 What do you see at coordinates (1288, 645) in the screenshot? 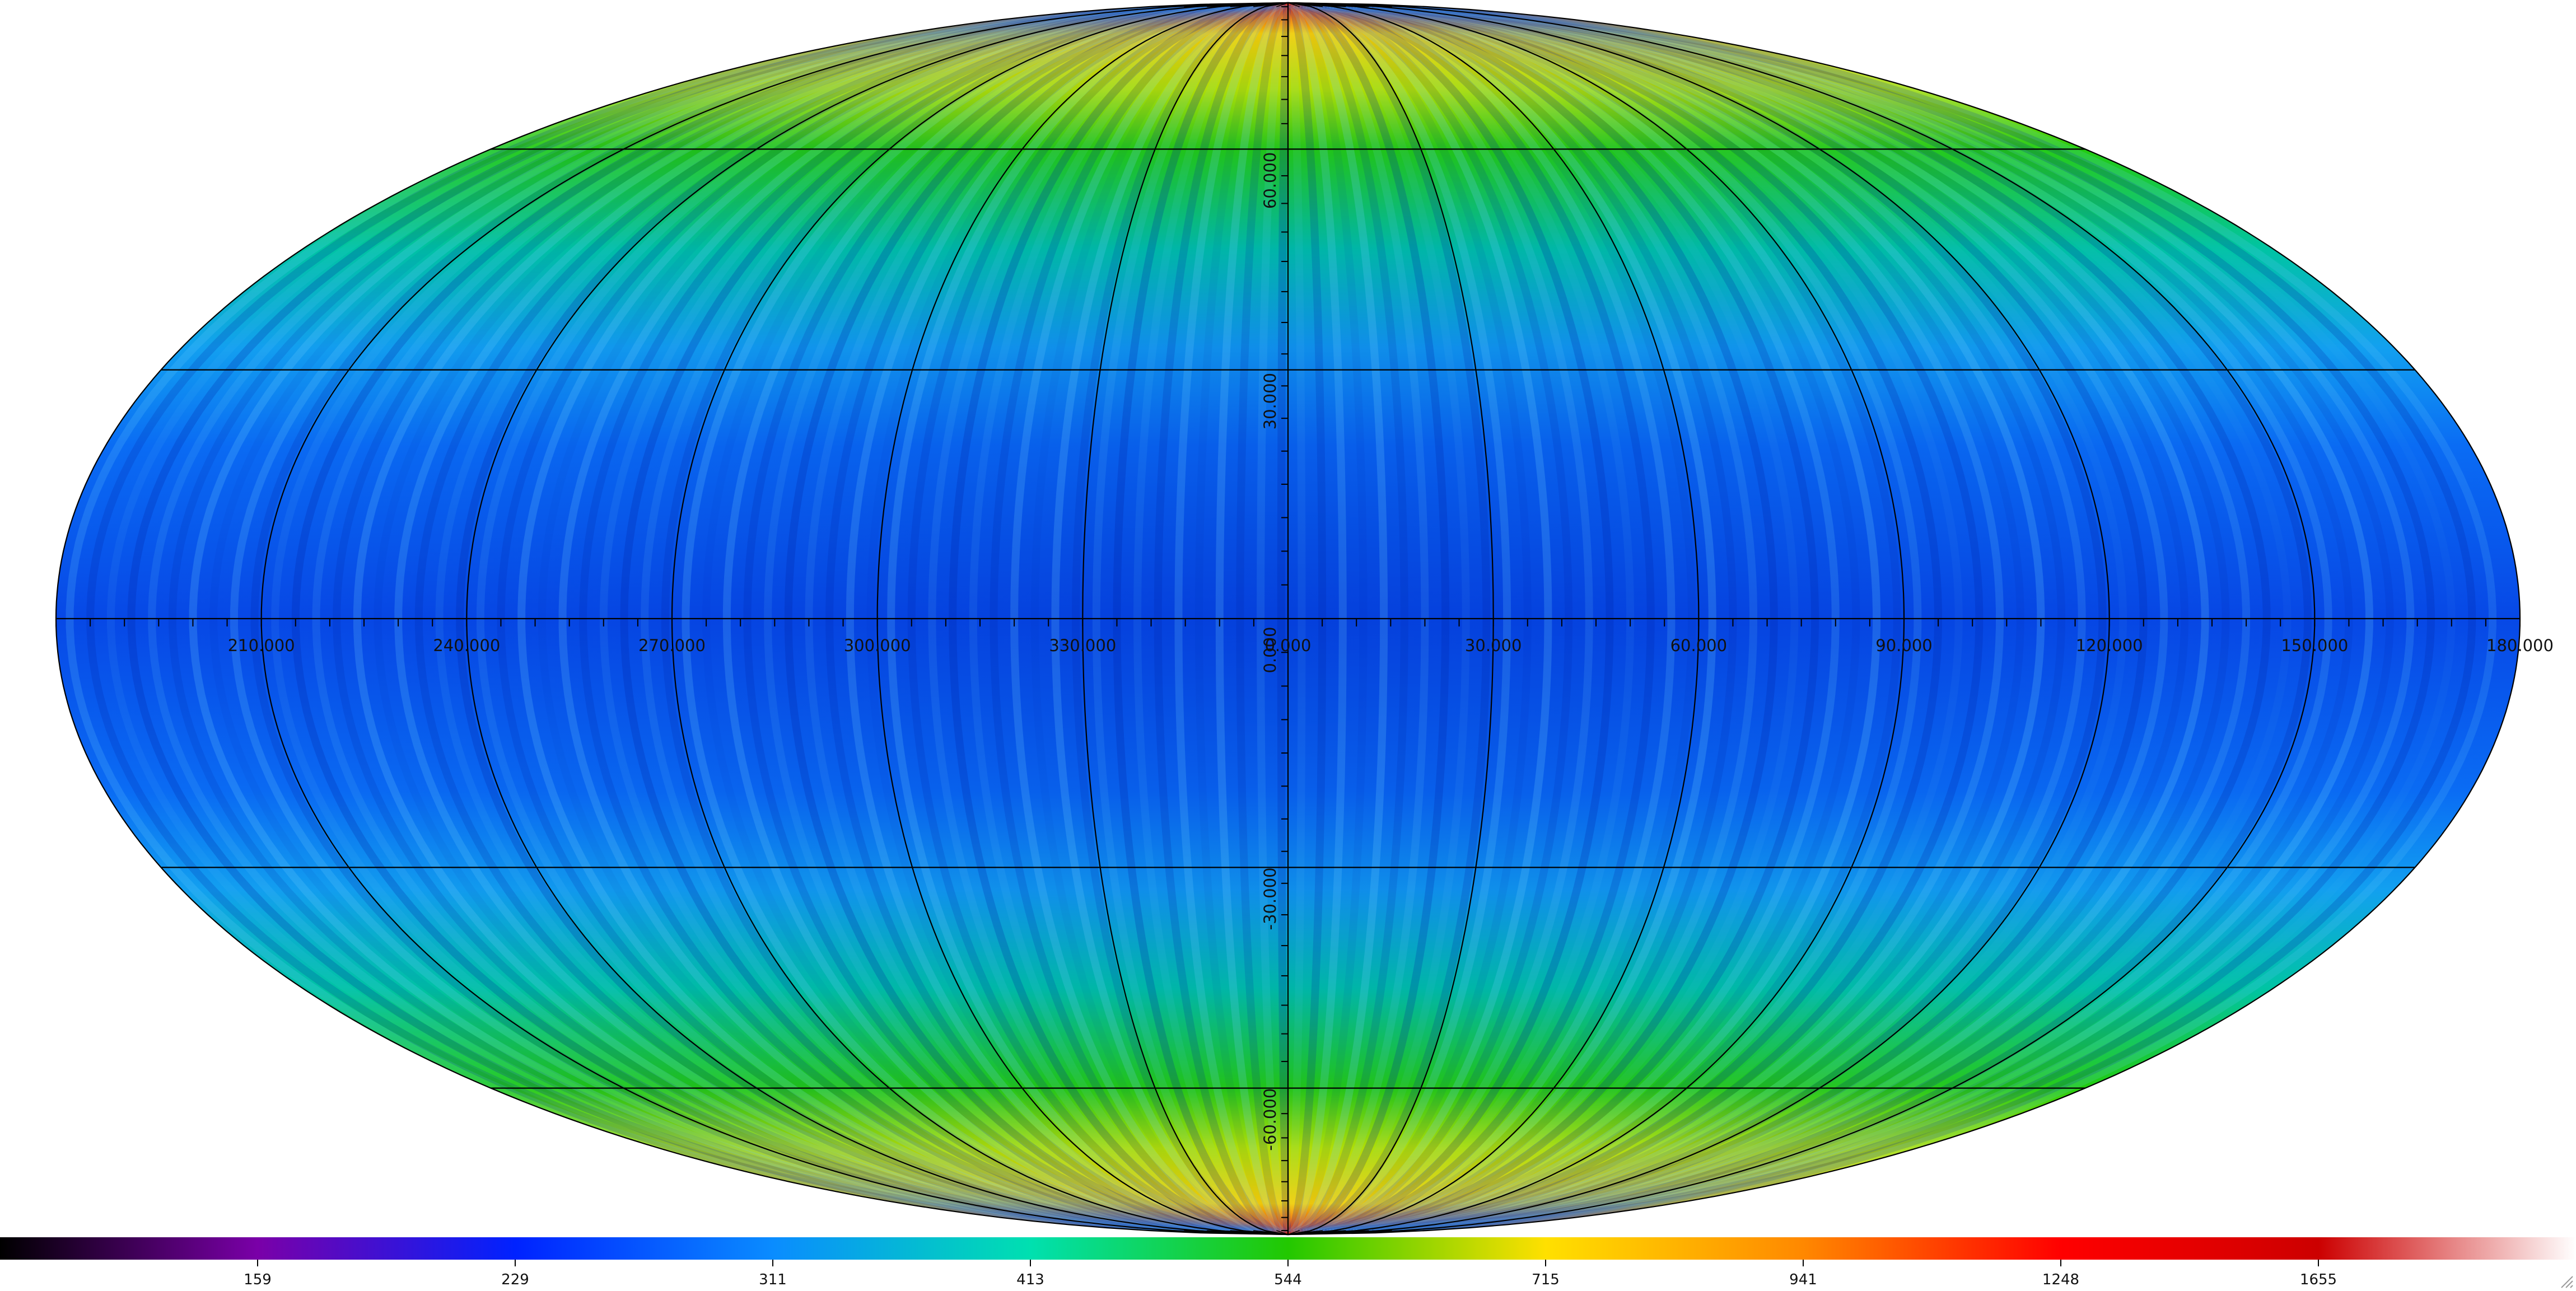
I see `longitude-label: 0.000` at bounding box center [1288, 645].